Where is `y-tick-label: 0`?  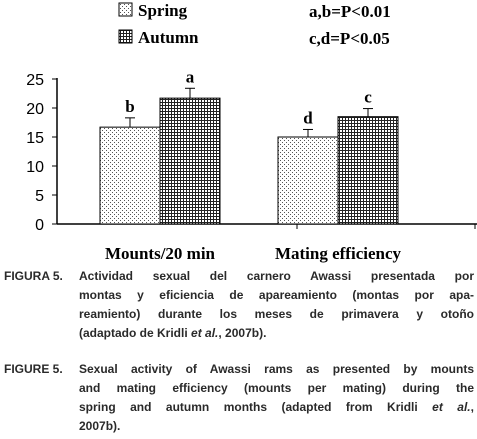
y-tick-label: 0 is located at coordinates (39, 225).